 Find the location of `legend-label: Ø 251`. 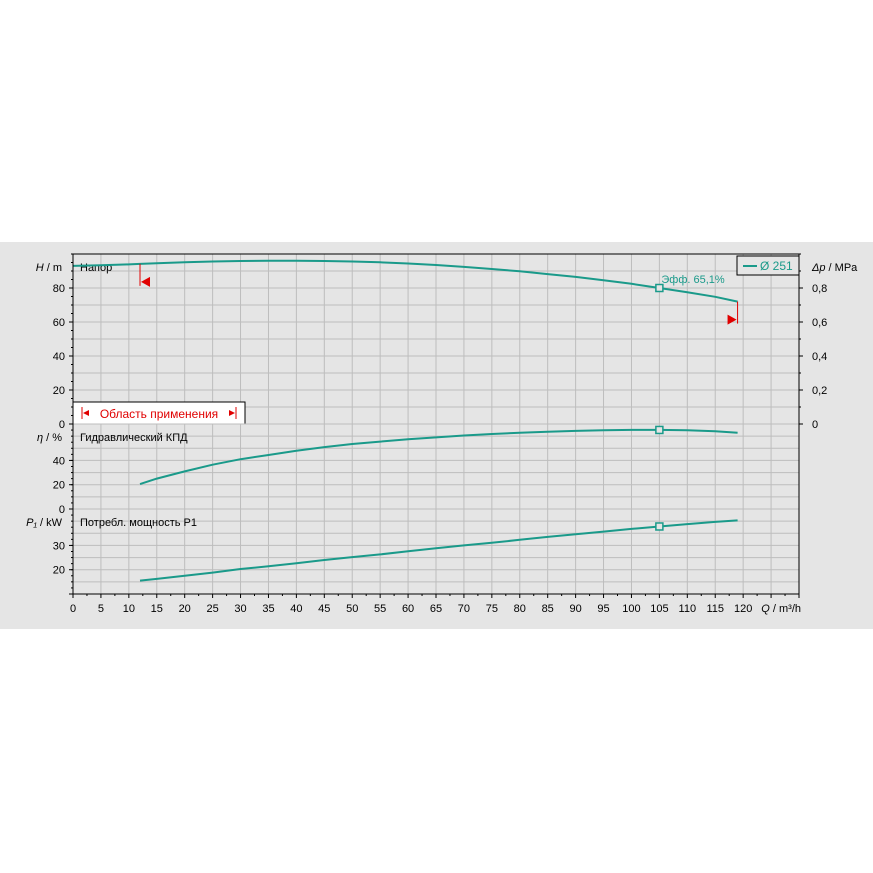

legend-label: Ø 251 is located at coordinates (776, 266).